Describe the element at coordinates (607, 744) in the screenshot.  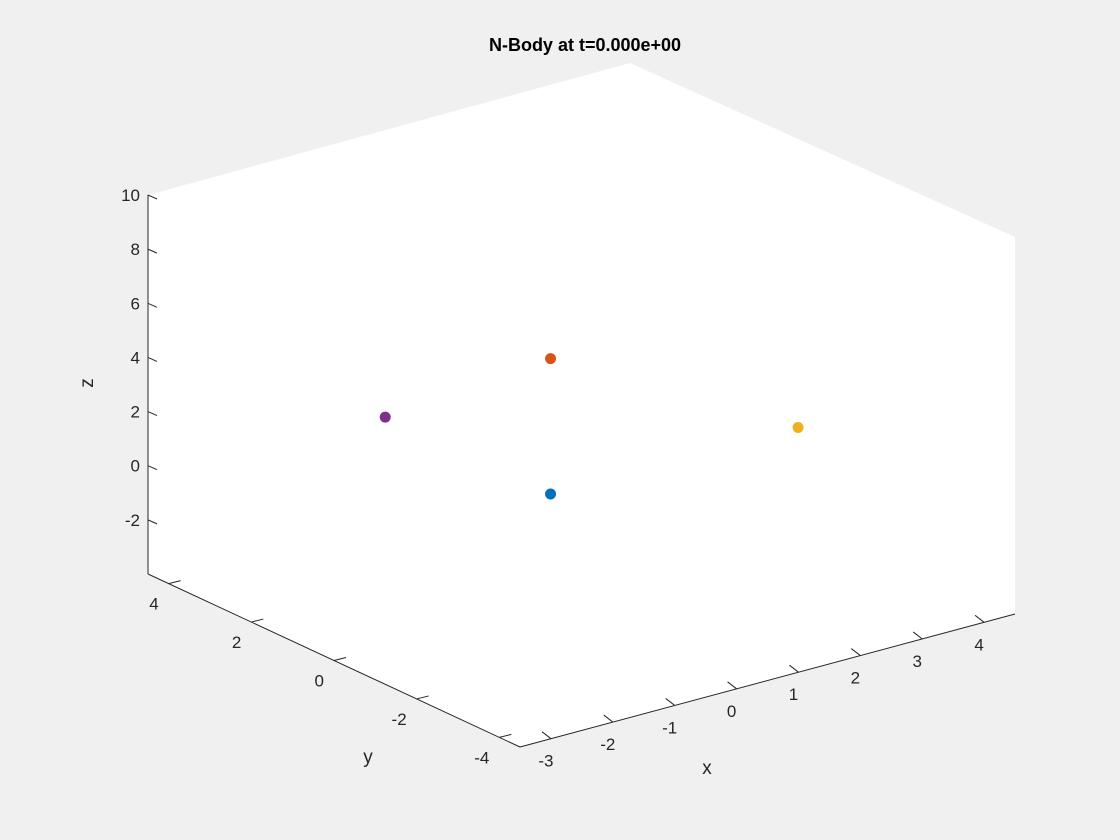
I see `x-tick-label: -2` at that location.